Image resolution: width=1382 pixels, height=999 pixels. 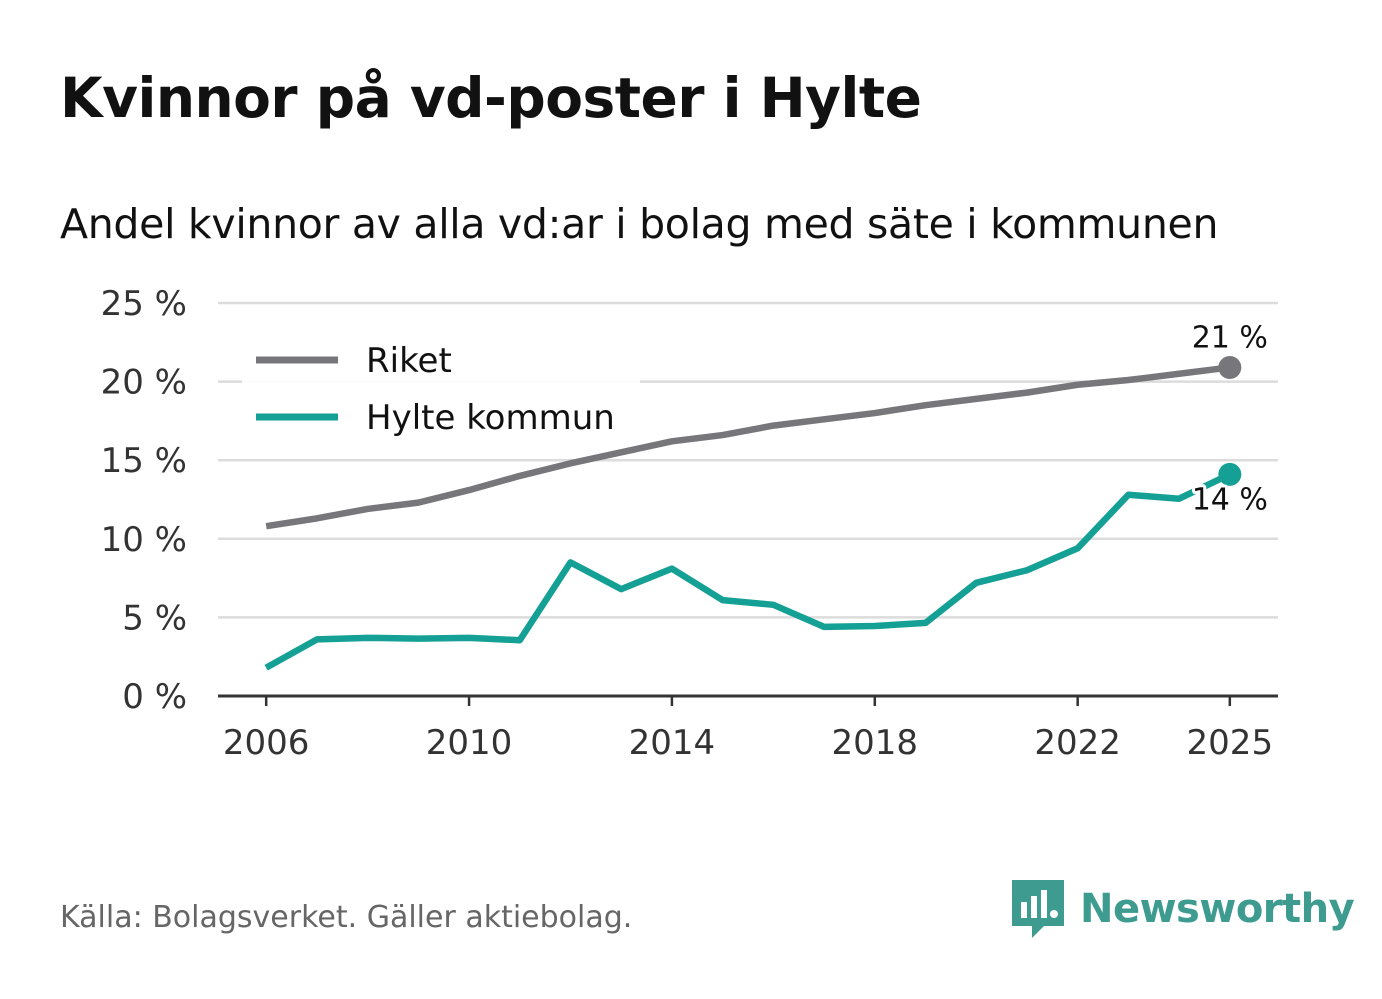 I want to click on series-line-riket, so click(x=748, y=447).